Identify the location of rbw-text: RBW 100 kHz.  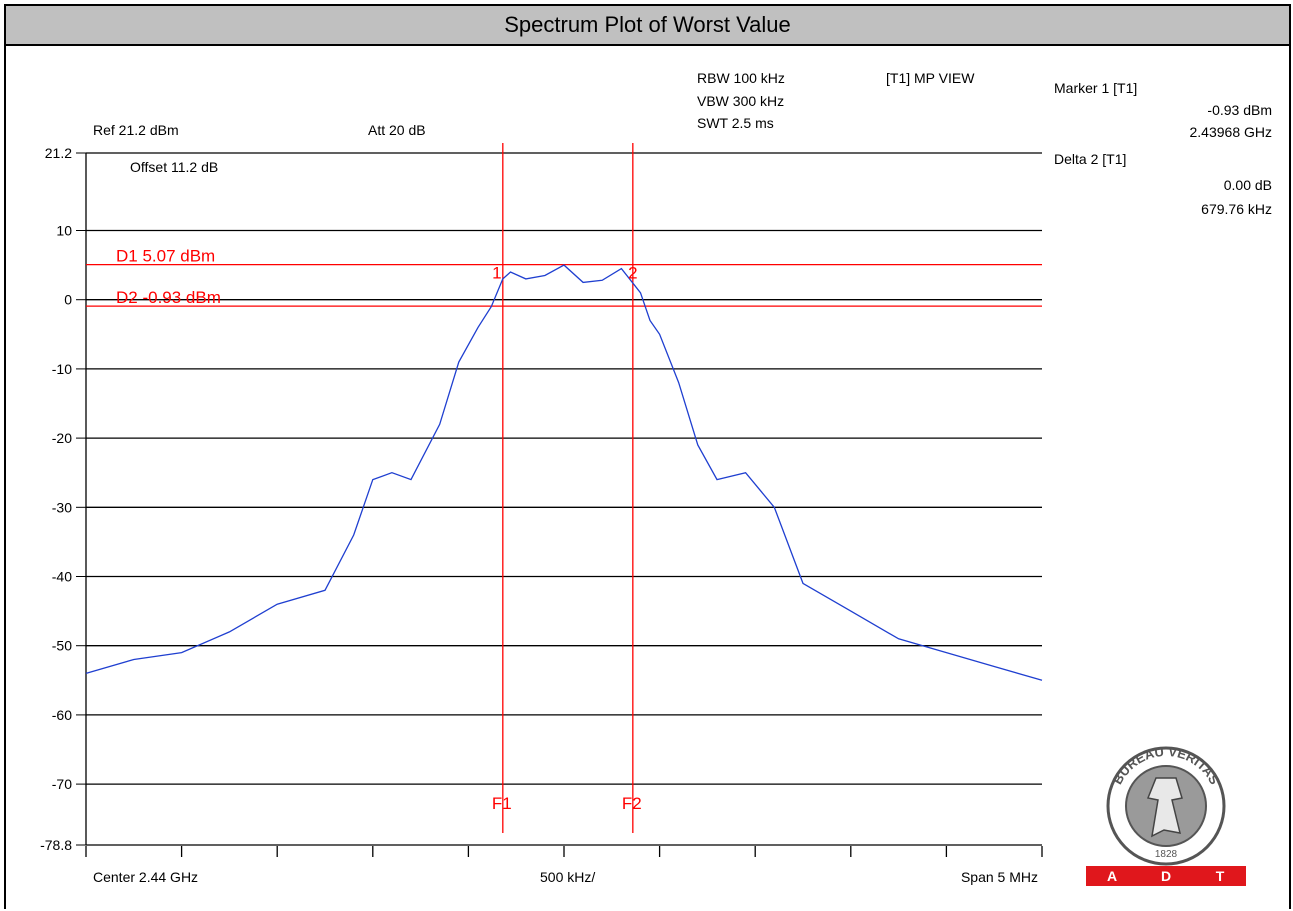
(741, 78).